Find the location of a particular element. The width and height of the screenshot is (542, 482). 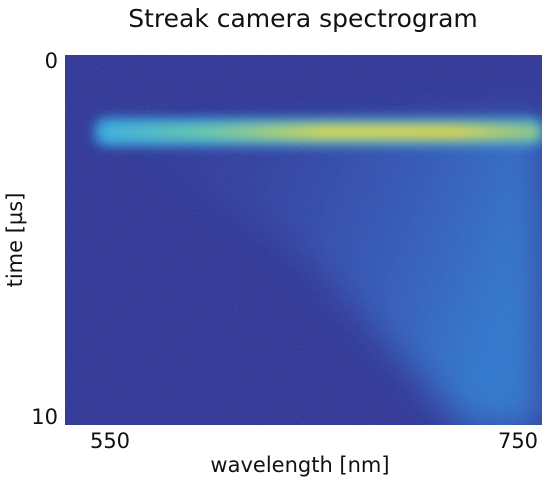

x-tick-label: 550 is located at coordinates (110, 441).